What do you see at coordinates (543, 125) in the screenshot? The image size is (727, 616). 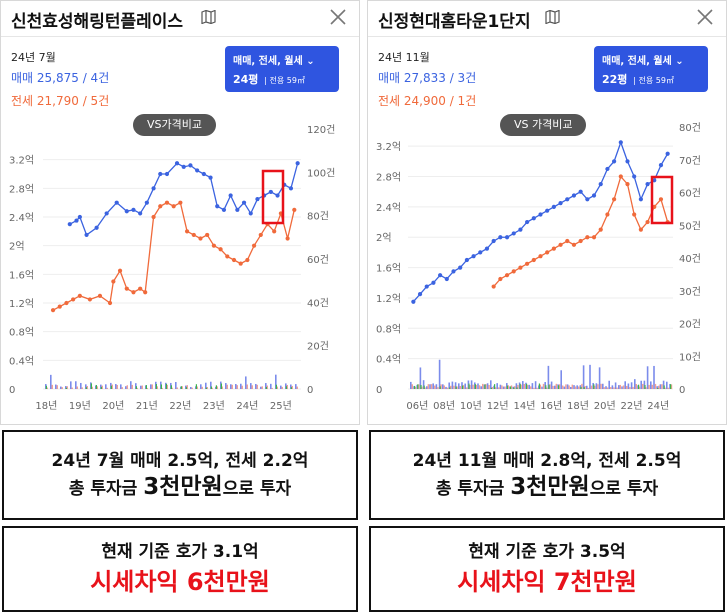 I see `vs-compare-button: VS 가격비교` at bounding box center [543, 125].